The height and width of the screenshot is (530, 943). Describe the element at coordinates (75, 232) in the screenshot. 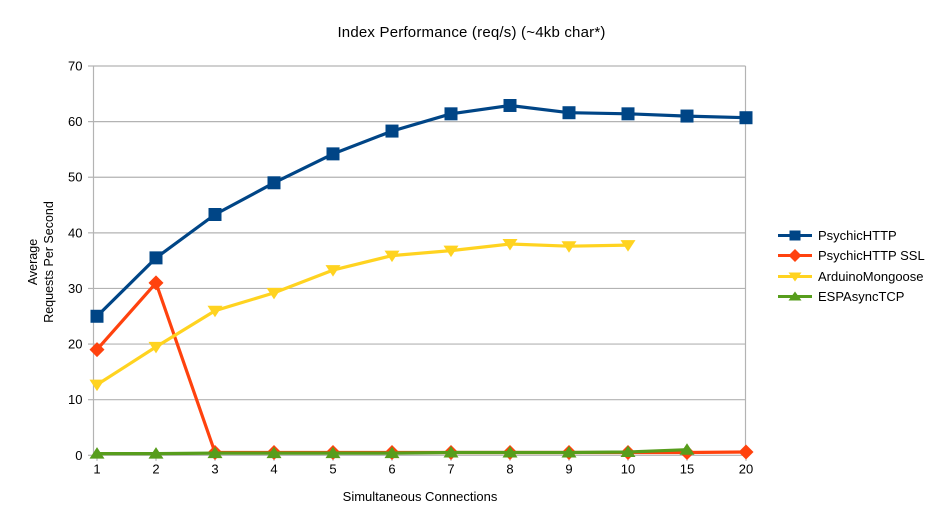

I see `y-tick-label-40: 40` at that location.